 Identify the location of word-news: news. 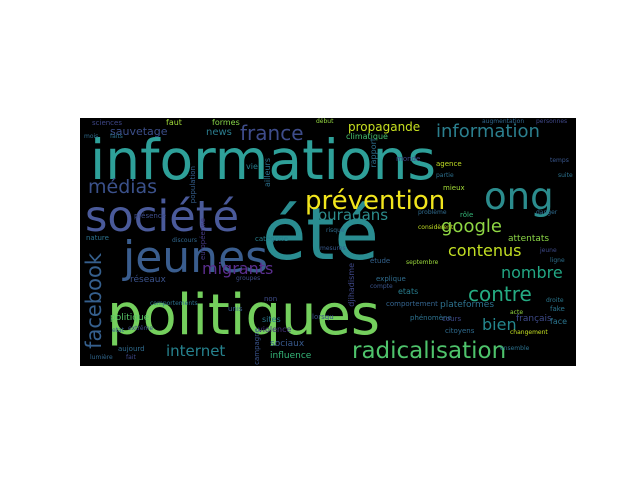
(219, 132).